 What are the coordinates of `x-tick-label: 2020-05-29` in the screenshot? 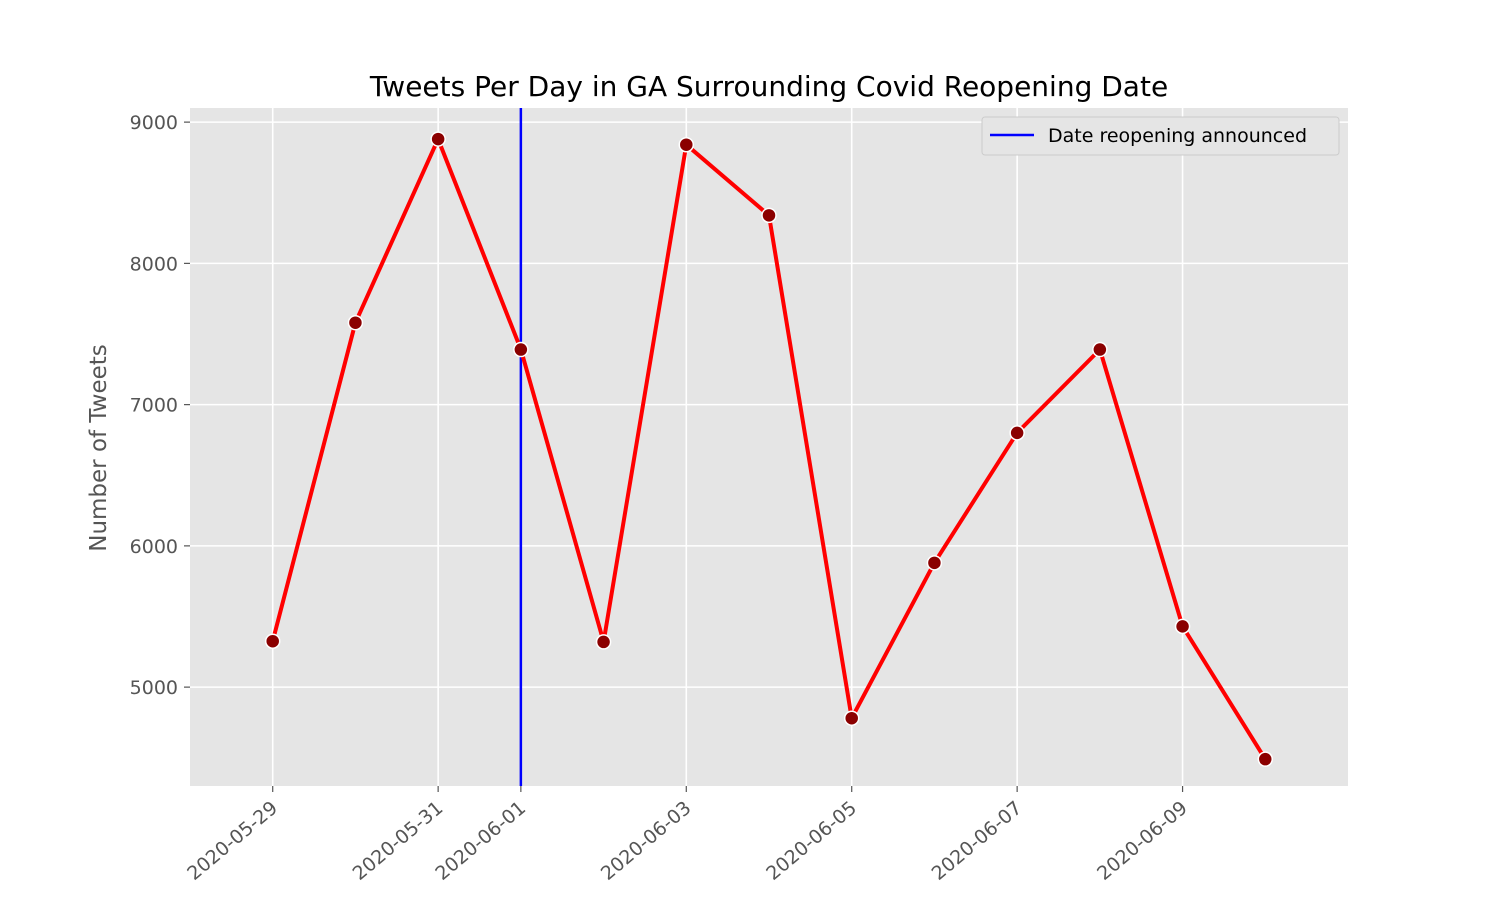 It's located at (232, 841).